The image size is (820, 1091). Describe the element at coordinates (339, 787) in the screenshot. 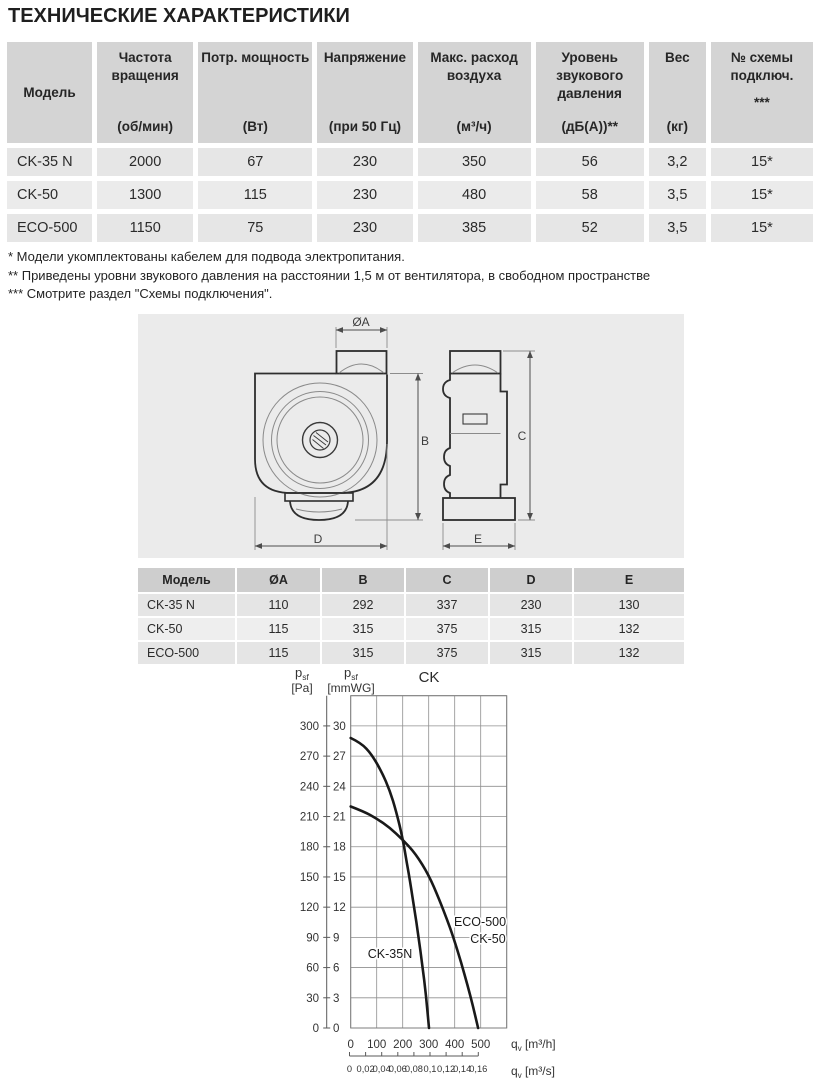

I see `svg-text: 24` at that location.